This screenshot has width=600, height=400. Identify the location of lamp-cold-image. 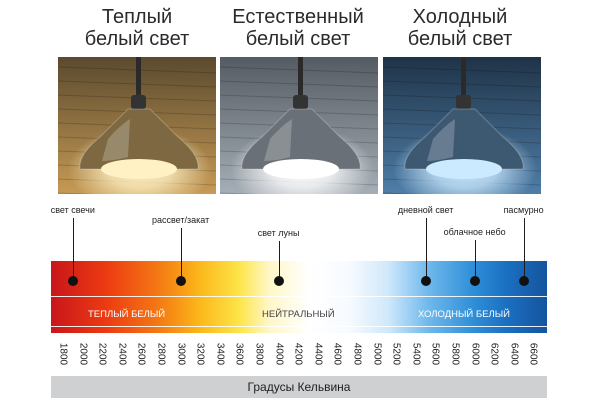
(462, 125).